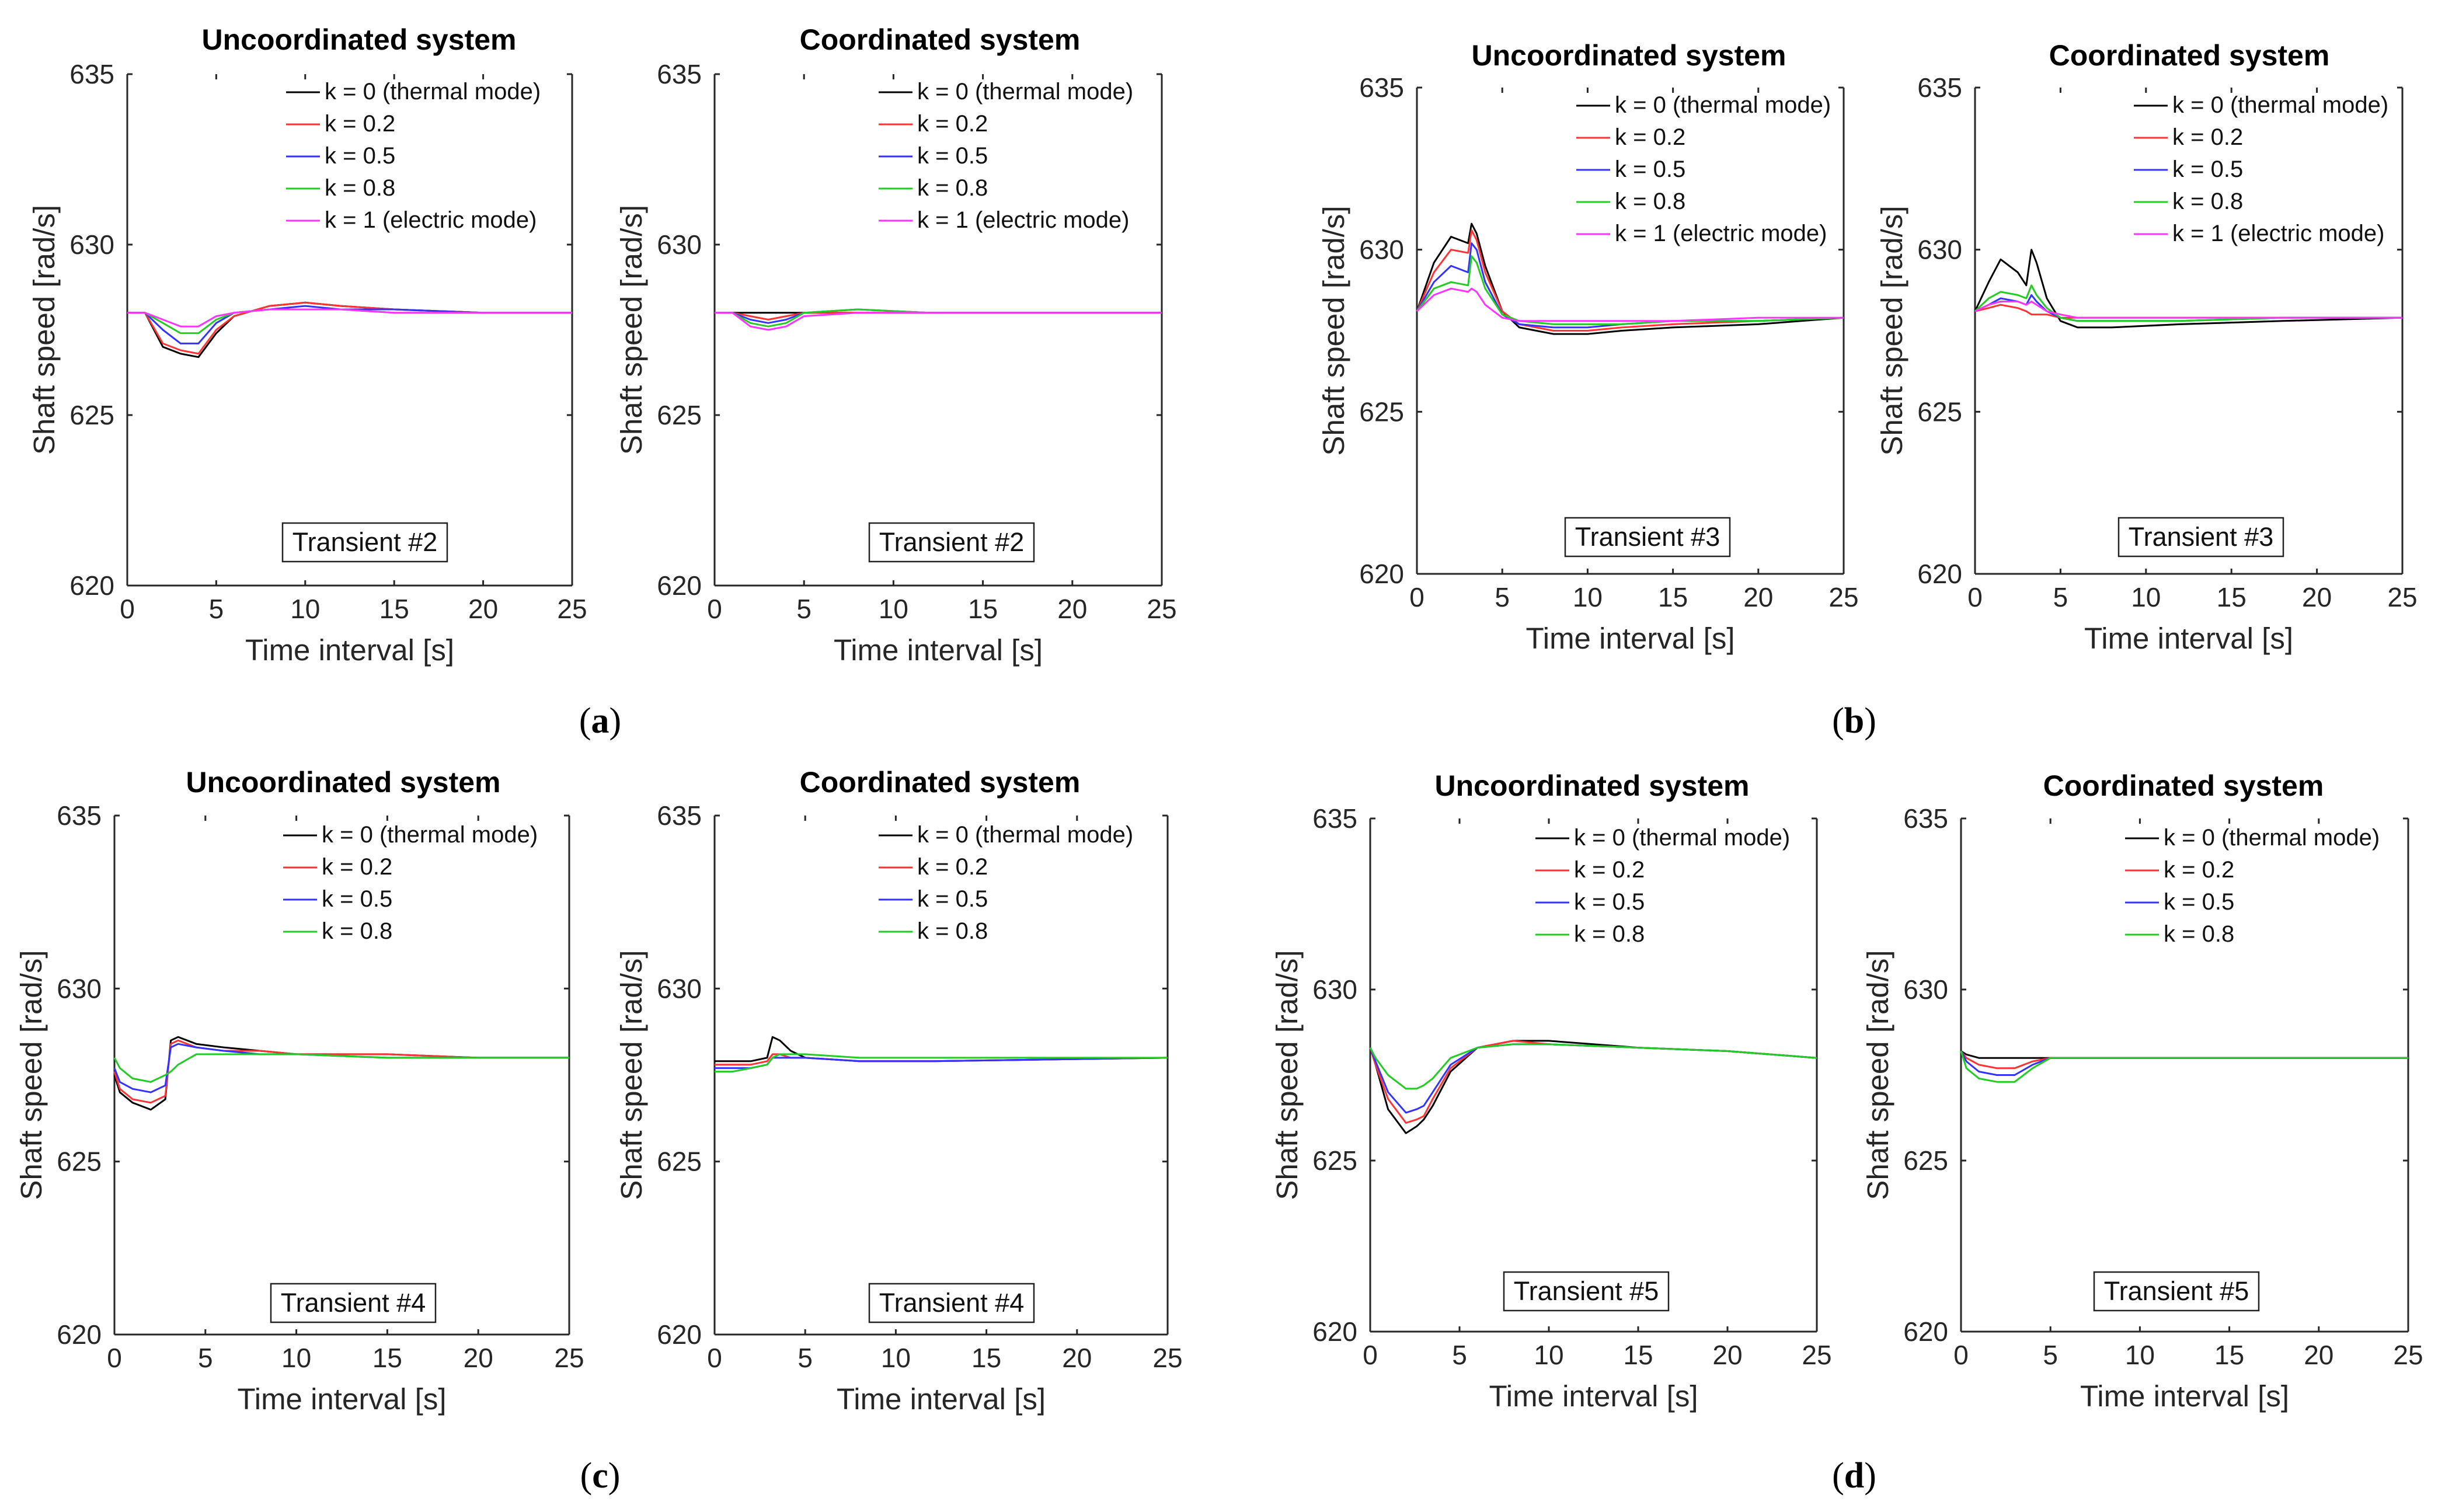 The image size is (2452, 1512). What do you see at coordinates (1161, 609) in the screenshot?
I see `x-tick-label: 25` at bounding box center [1161, 609].